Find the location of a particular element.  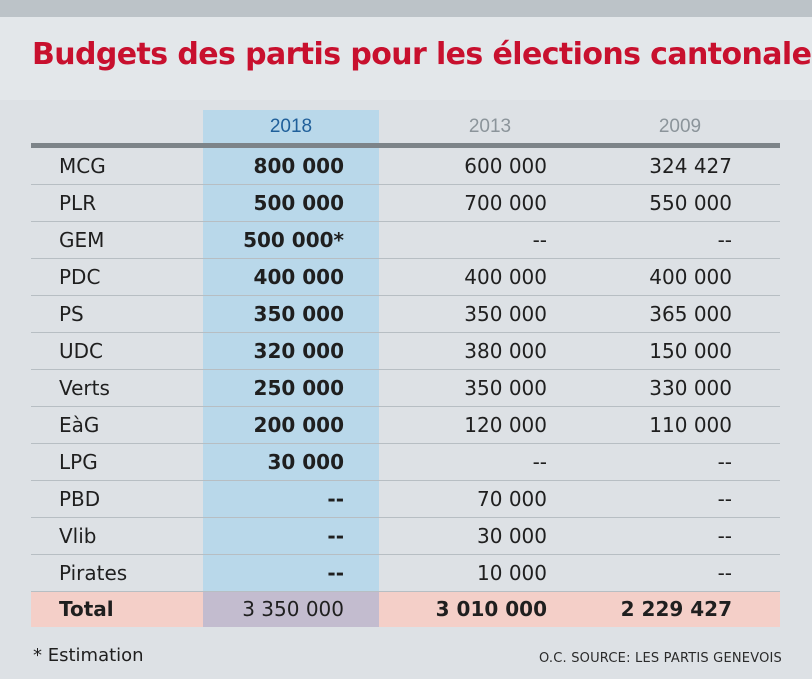

top-bar is located at coordinates (406, 8).